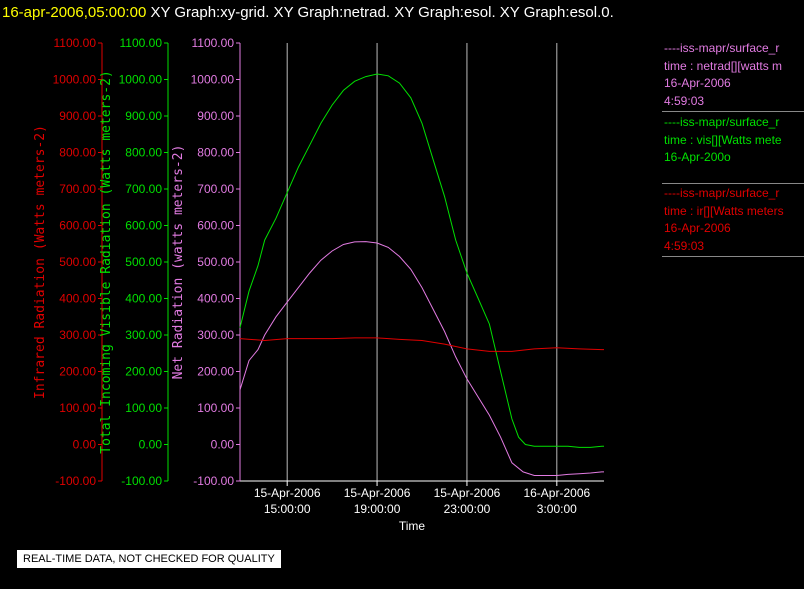 Image resolution: width=804 pixels, height=589 pixels. Describe the element at coordinates (556, 493) in the screenshot. I see `x-tick-date: 16-Apr-2006` at that location.